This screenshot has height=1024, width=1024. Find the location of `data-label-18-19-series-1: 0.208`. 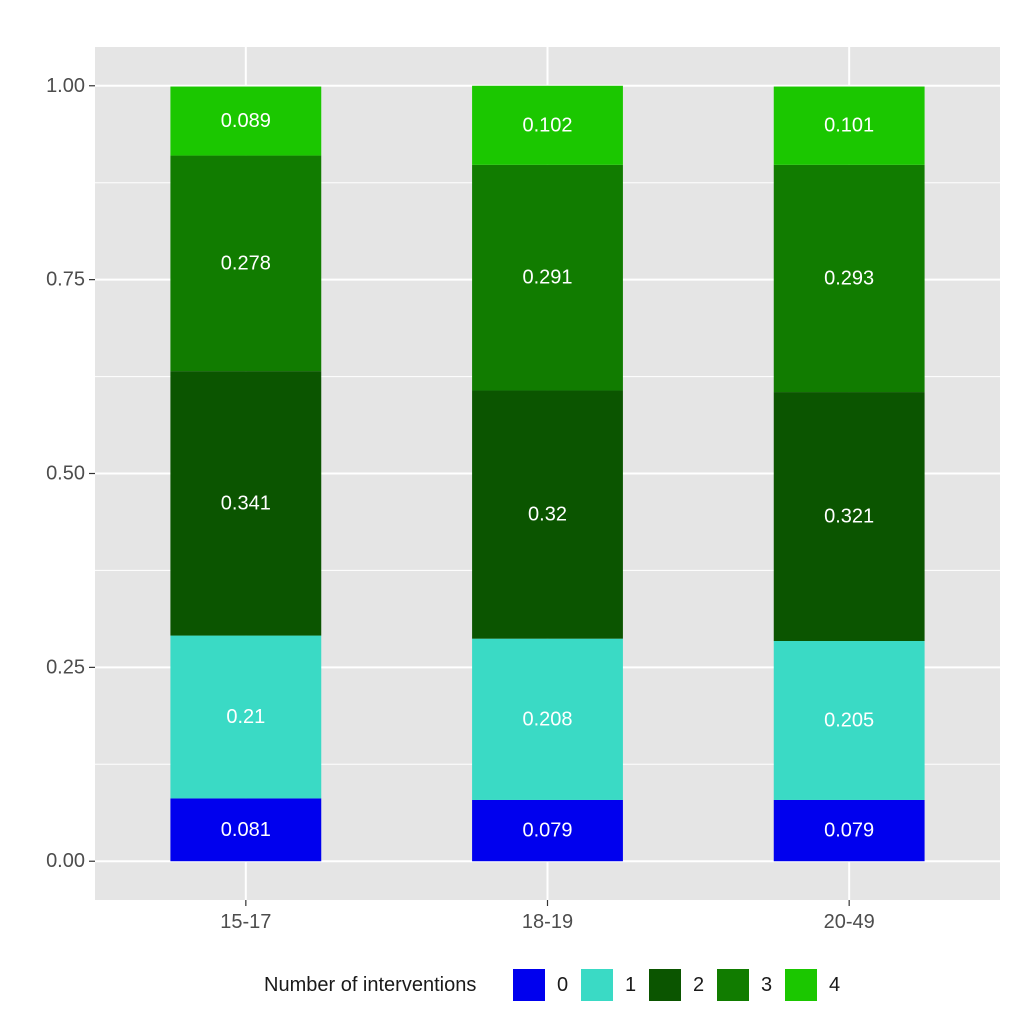

data-label-18-19-series-1: 0.208 is located at coordinates (547, 719).